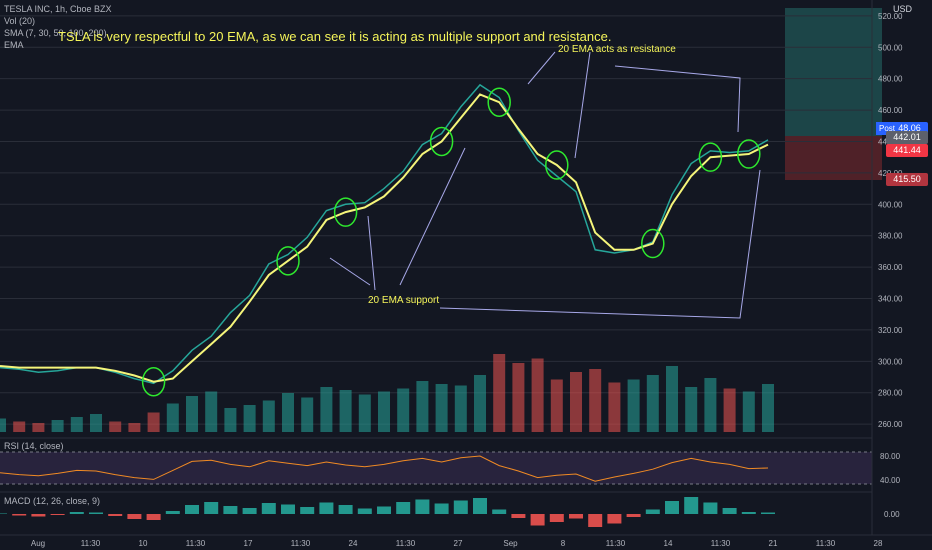 The height and width of the screenshot is (550, 932). What do you see at coordinates (890, 330) in the screenshot?
I see `price-tick-label: 320.00` at bounding box center [890, 330].